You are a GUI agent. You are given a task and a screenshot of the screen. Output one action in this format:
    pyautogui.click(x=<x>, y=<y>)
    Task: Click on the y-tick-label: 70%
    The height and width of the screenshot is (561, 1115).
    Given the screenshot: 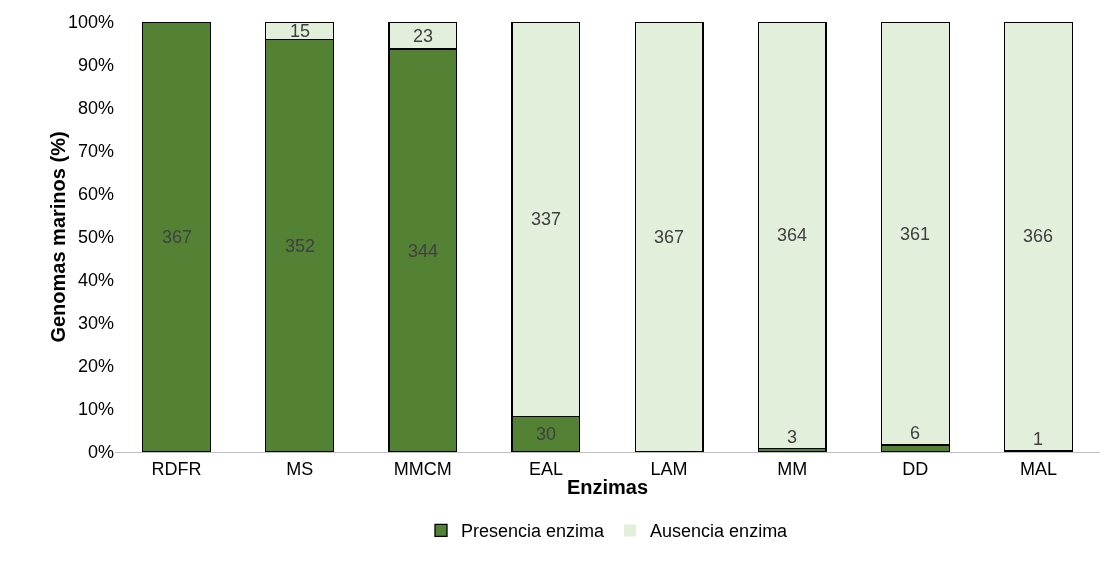 What is the action you would take?
    pyautogui.click(x=95, y=151)
    